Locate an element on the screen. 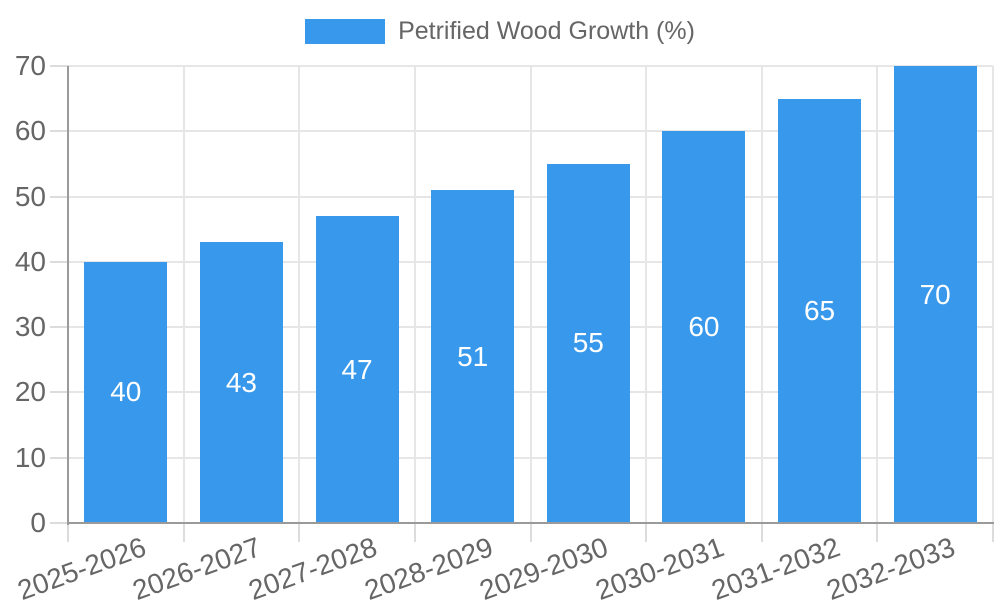 This screenshot has width=1000, height=600. y-tick-label: 30 is located at coordinates (30, 327).